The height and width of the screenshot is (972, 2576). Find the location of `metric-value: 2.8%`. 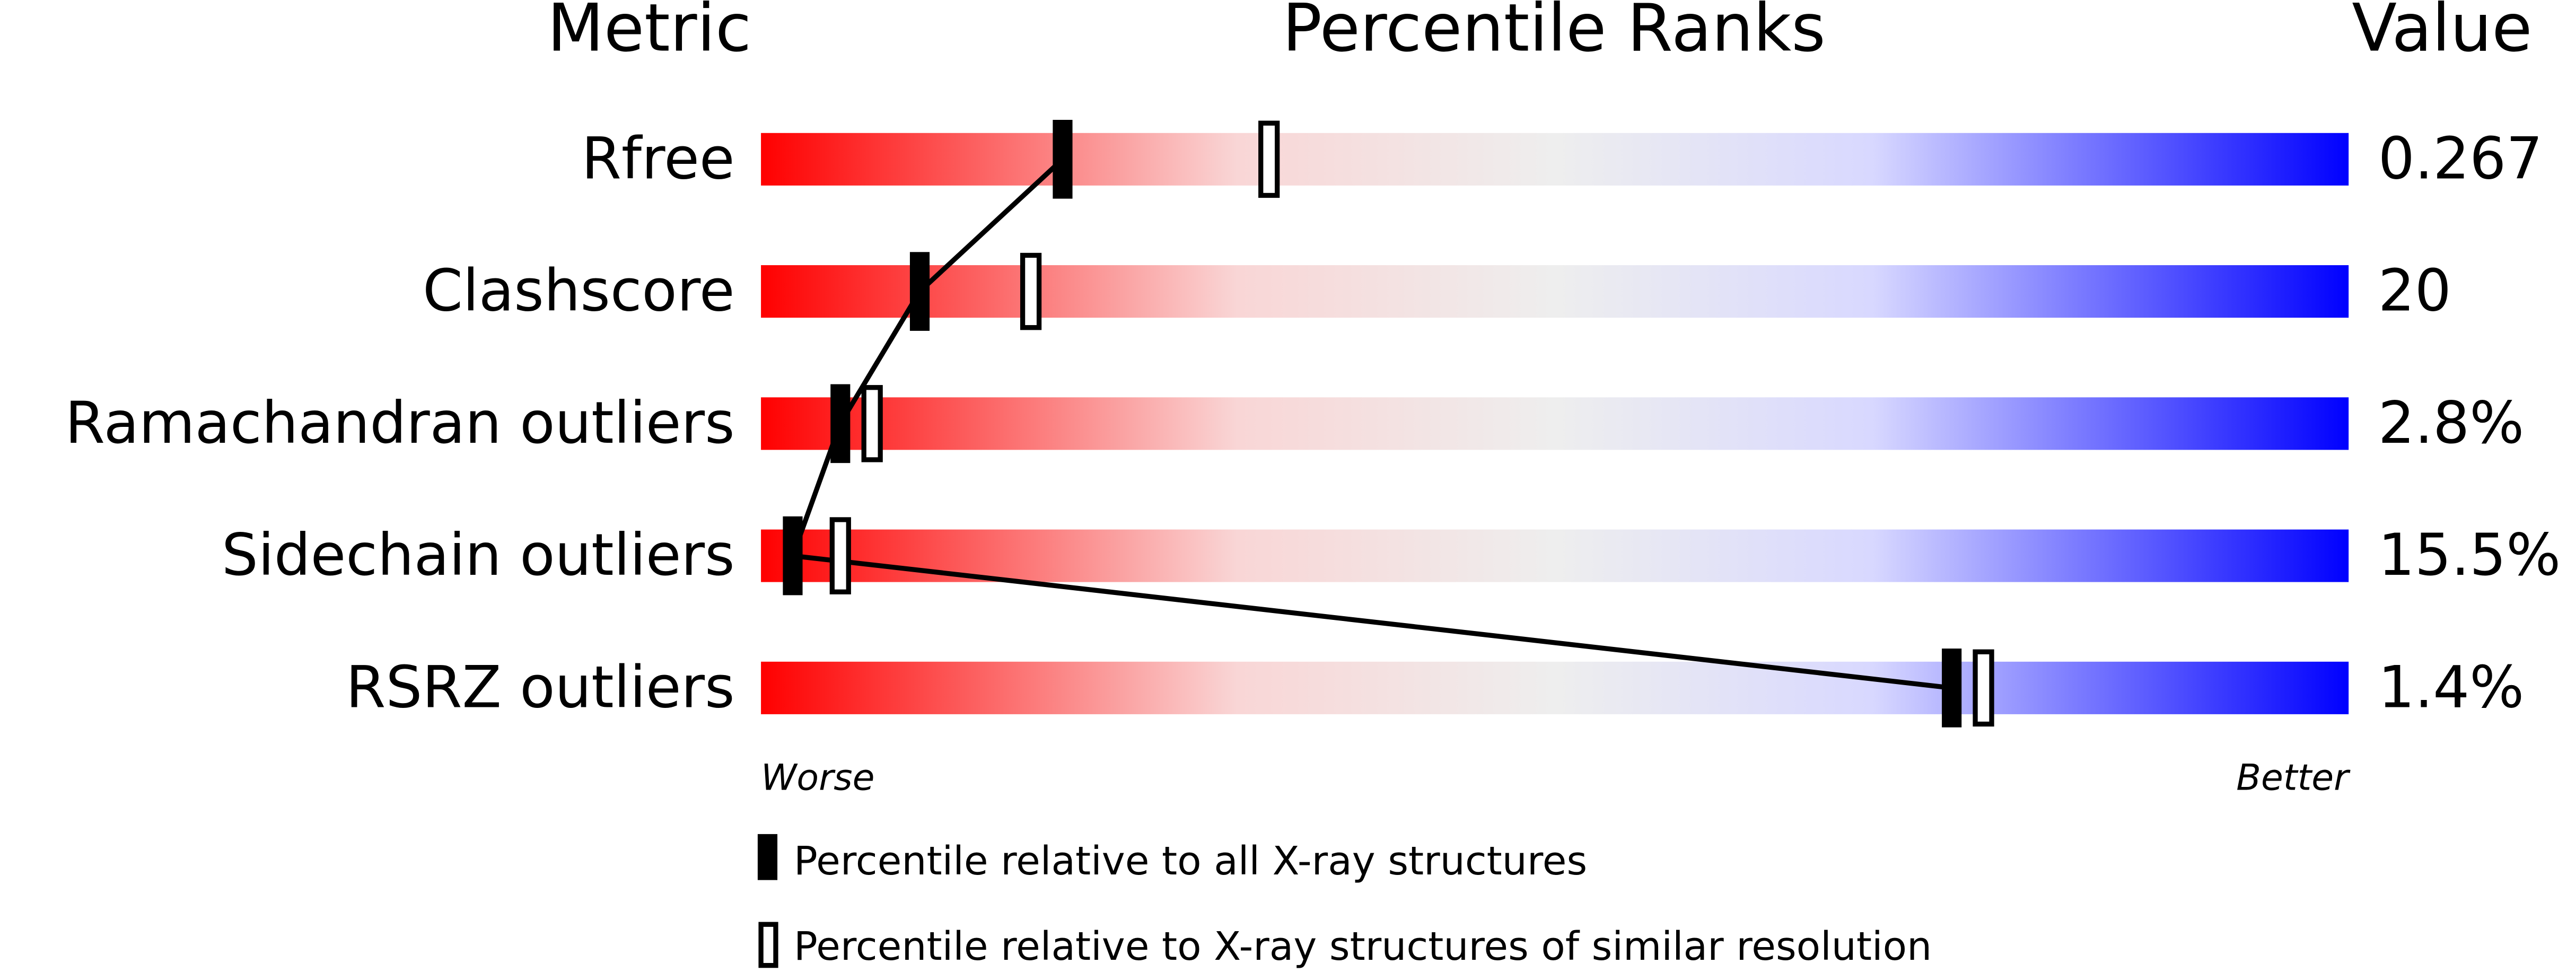

metric-value: 2.8% is located at coordinates (2451, 423).